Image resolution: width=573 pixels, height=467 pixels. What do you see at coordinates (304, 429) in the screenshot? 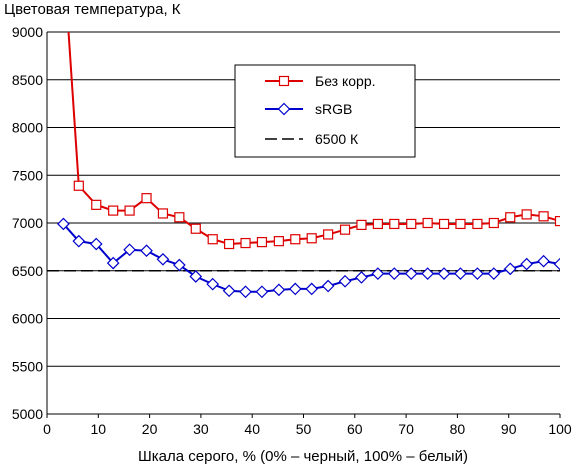
I see `x-tick-label: 50` at bounding box center [304, 429].